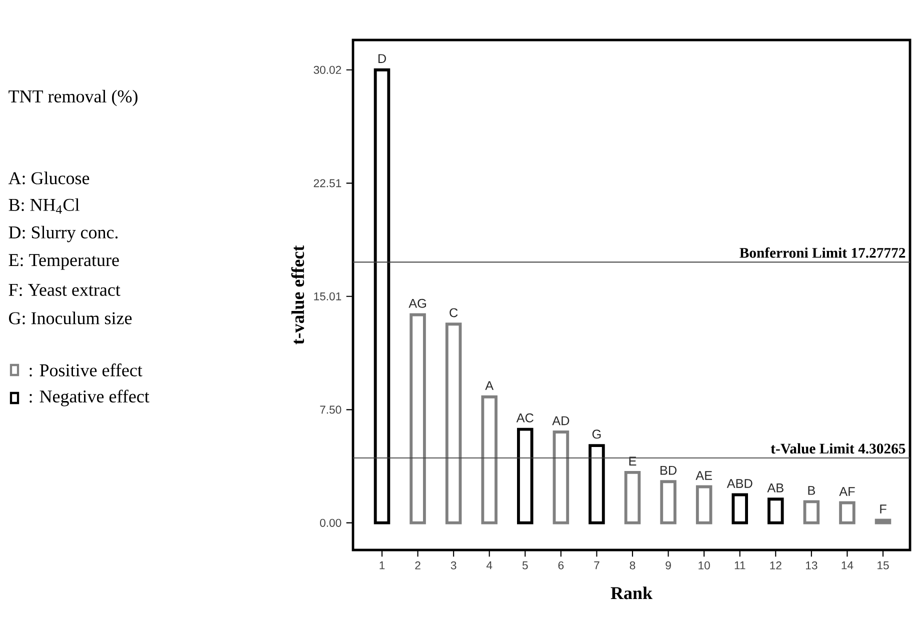 The width and height of the screenshot is (912, 633). I want to click on x-axis-title: Rank, so click(631, 593).